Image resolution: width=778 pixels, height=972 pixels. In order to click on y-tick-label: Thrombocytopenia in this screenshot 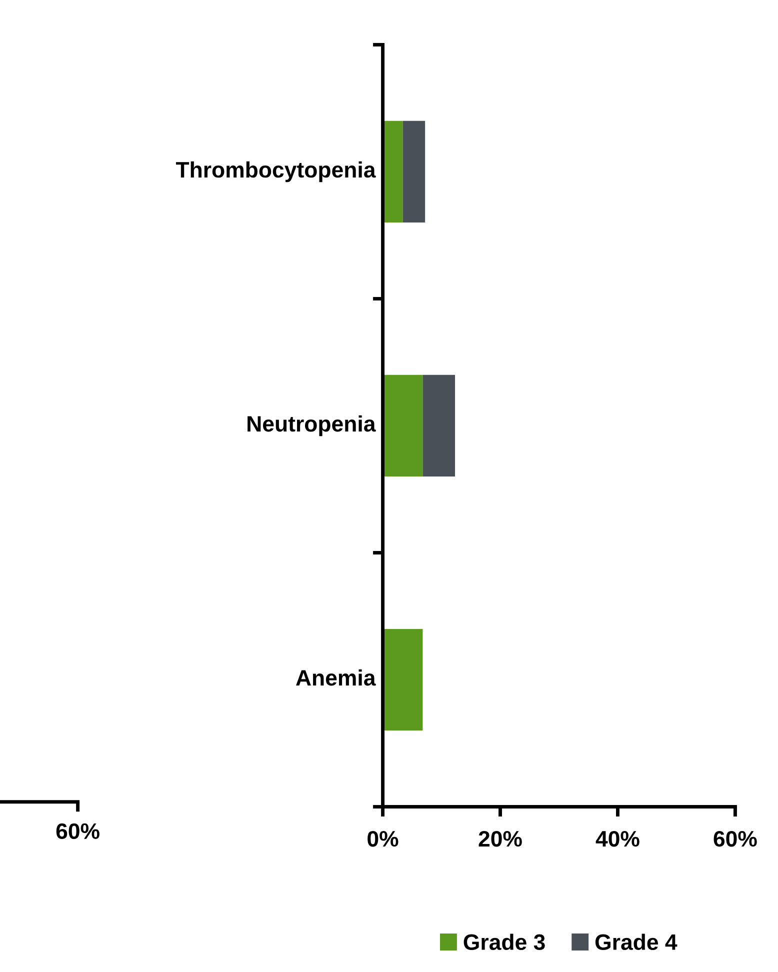, I will do `click(276, 171)`.